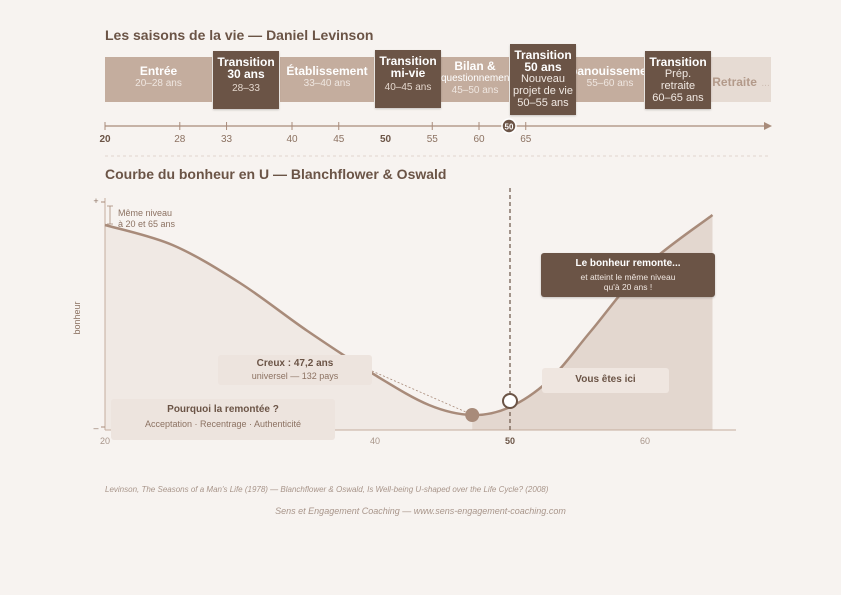 This screenshot has width=841, height=595. I want to click on start-note-line2: à 20 et 65 ans, so click(147, 224).